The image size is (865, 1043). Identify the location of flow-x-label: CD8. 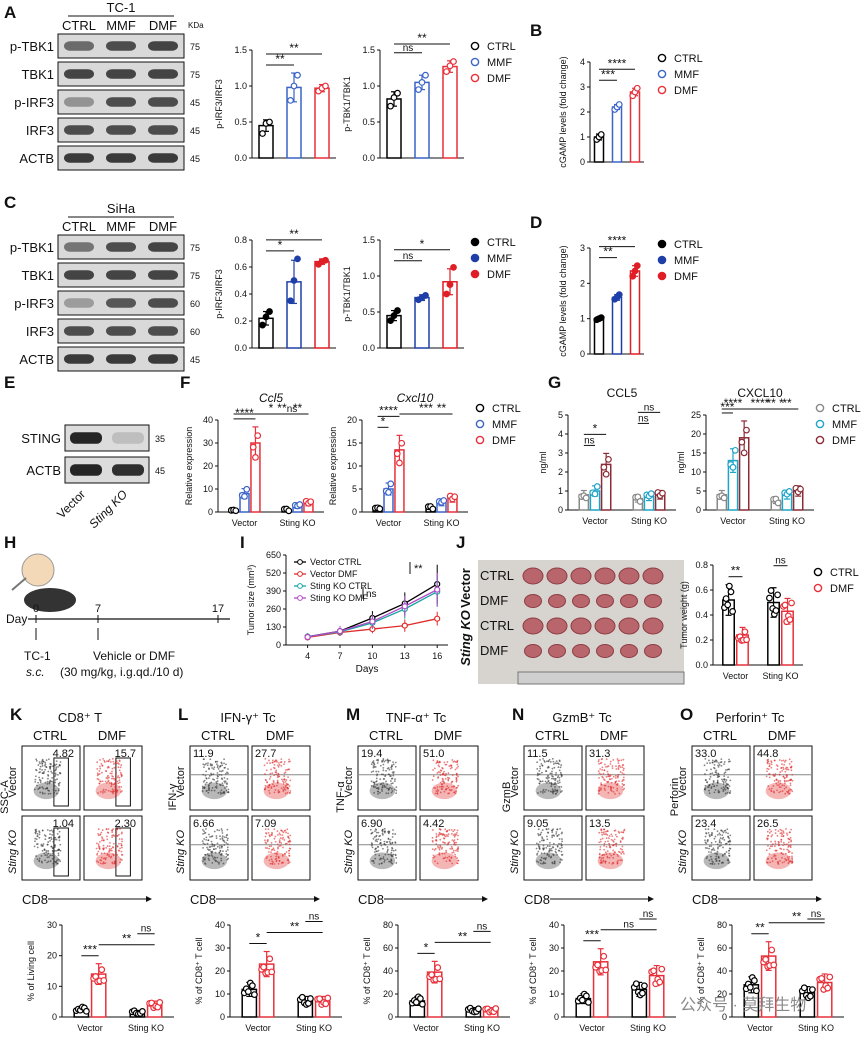
(371, 899).